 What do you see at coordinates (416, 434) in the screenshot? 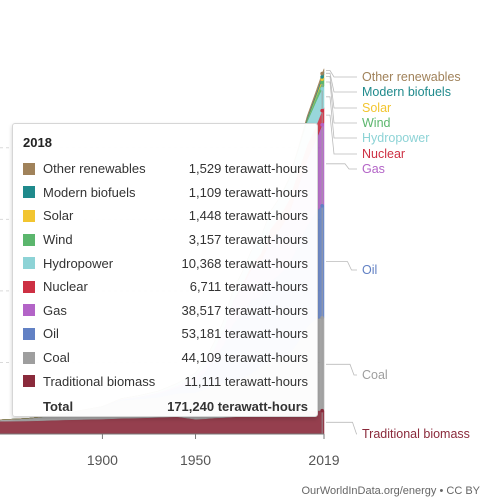
I see `series-label-traditional-biomass: Traditional biomass` at bounding box center [416, 434].